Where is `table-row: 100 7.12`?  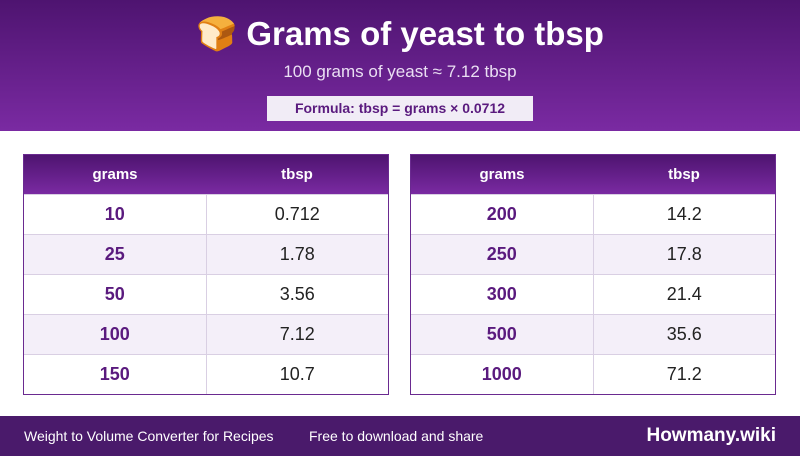
table-row: 100 7.12 is located at coordinates (206, 334).